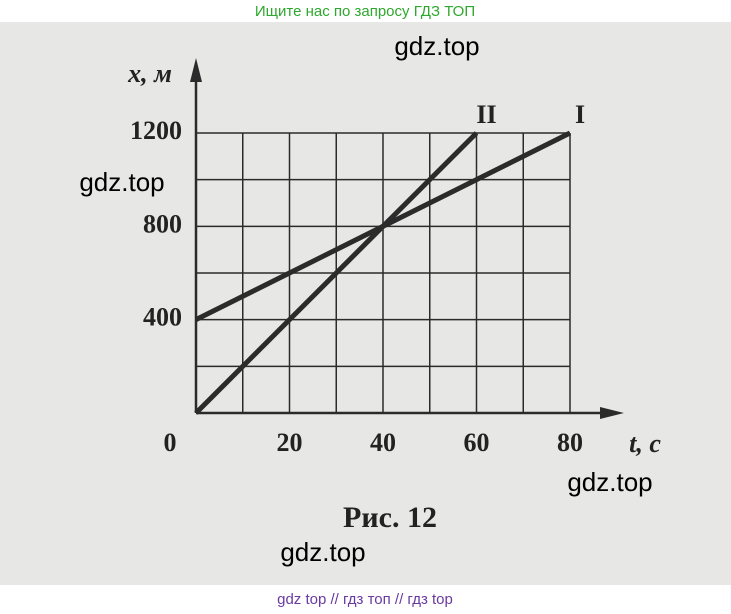 The width and height of the screenshot is (731, 614). I want to click on x-tick-label: 40, so click(383, 442).